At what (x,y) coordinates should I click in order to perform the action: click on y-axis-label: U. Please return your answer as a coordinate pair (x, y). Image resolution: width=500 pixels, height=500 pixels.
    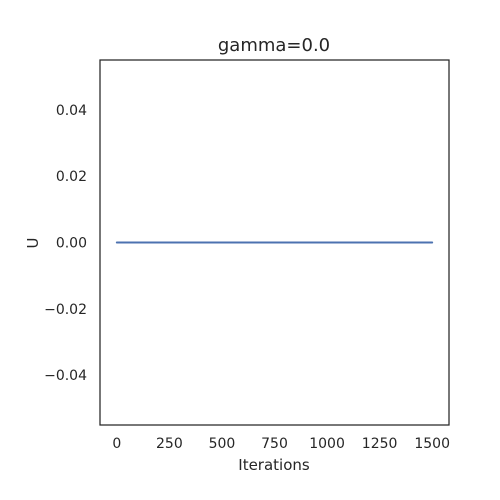
    Looking at the image, I should click on (33, 243).